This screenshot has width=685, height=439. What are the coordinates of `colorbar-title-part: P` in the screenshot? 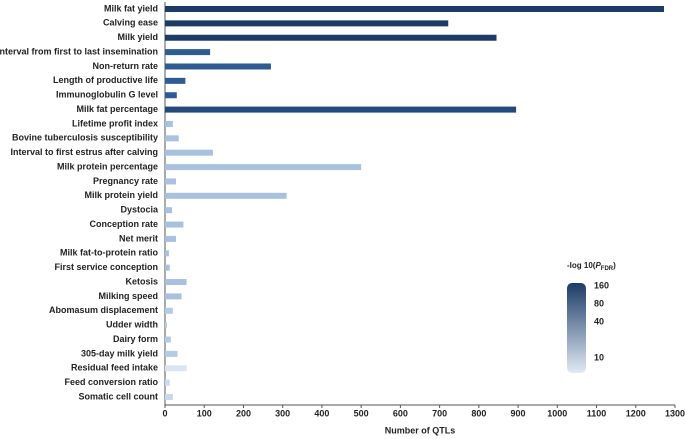 It's located at (598, 265).